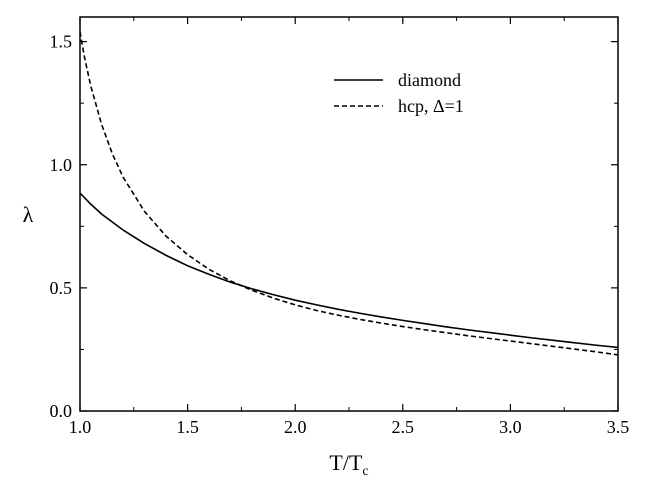  I want to click on x-tick-label: 1.5, so click(187, 427).